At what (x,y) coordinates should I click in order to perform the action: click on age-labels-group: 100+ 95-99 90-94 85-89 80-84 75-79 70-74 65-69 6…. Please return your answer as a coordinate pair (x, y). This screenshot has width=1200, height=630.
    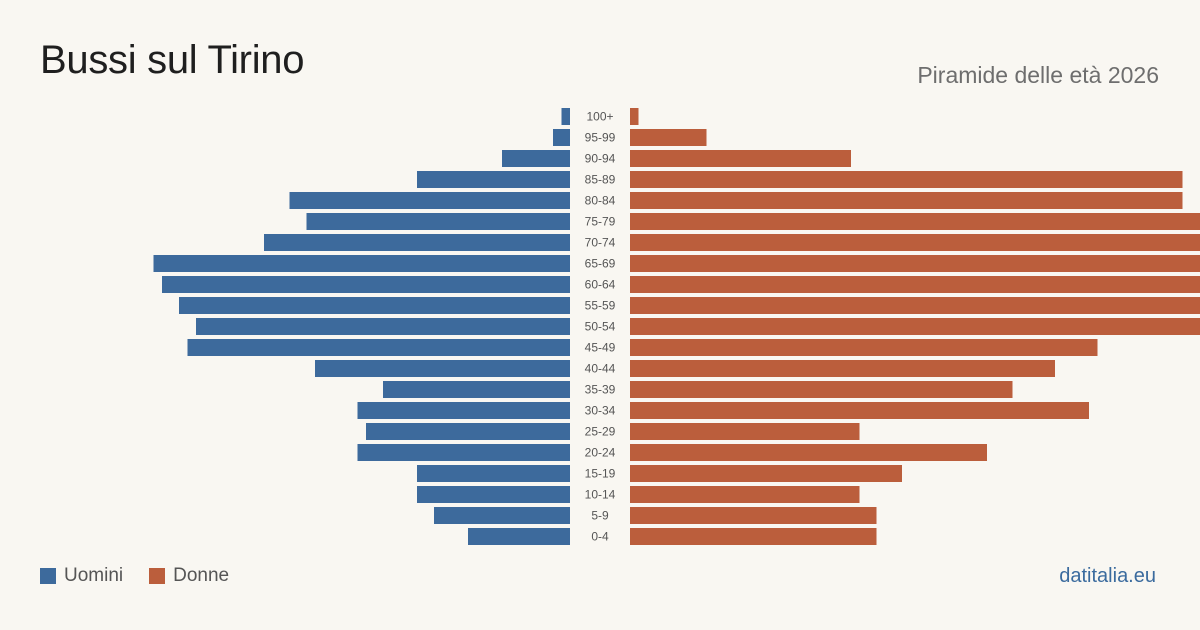
    Looking at the image, I should click on (600, 327).